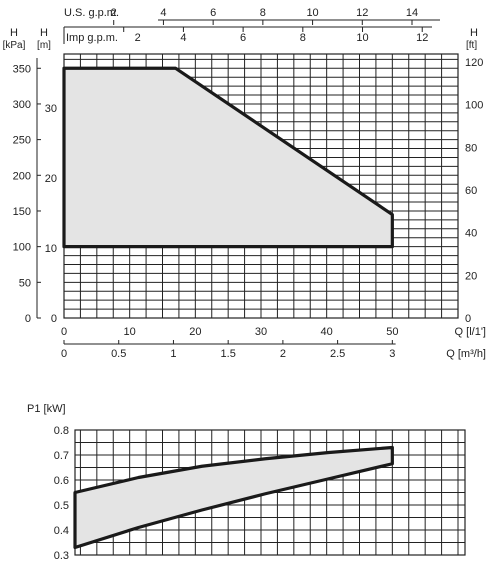  I want to click on ls-tick-label: 40, so click(327, 332).